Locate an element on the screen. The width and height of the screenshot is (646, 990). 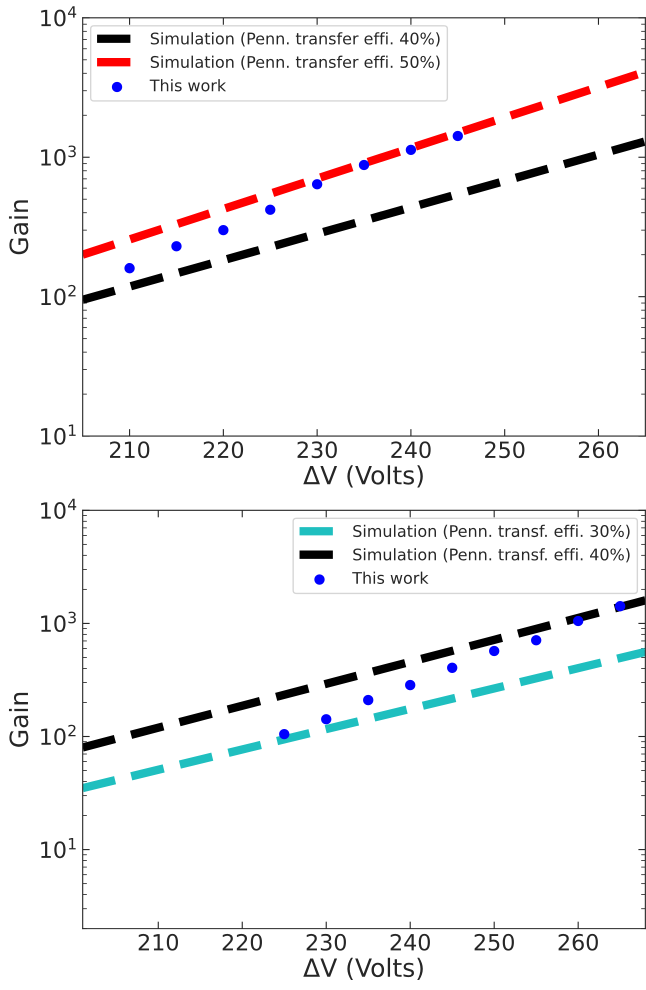
legend-label: Simulation (Penn. transfer effi. 40%) is located at coordinates (295, 39).